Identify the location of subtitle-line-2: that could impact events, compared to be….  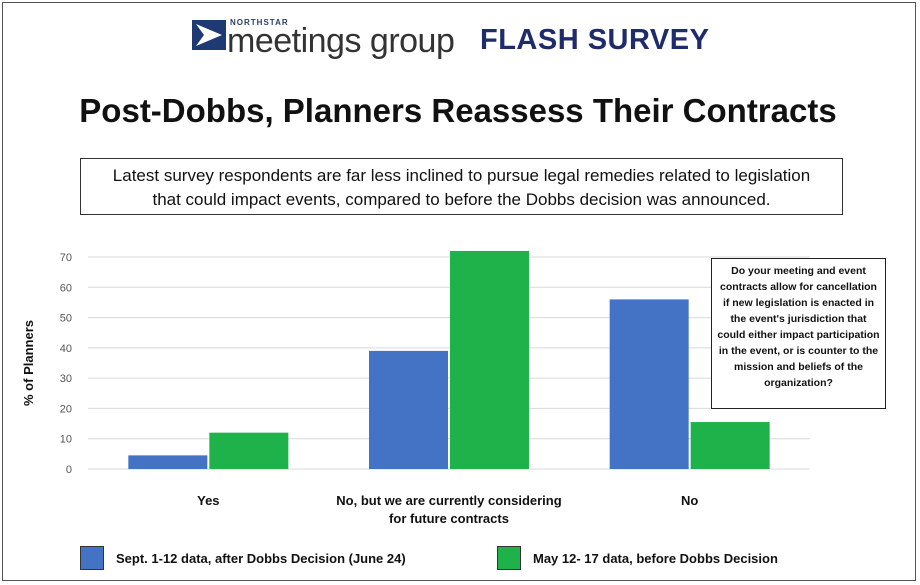
(461, 199).